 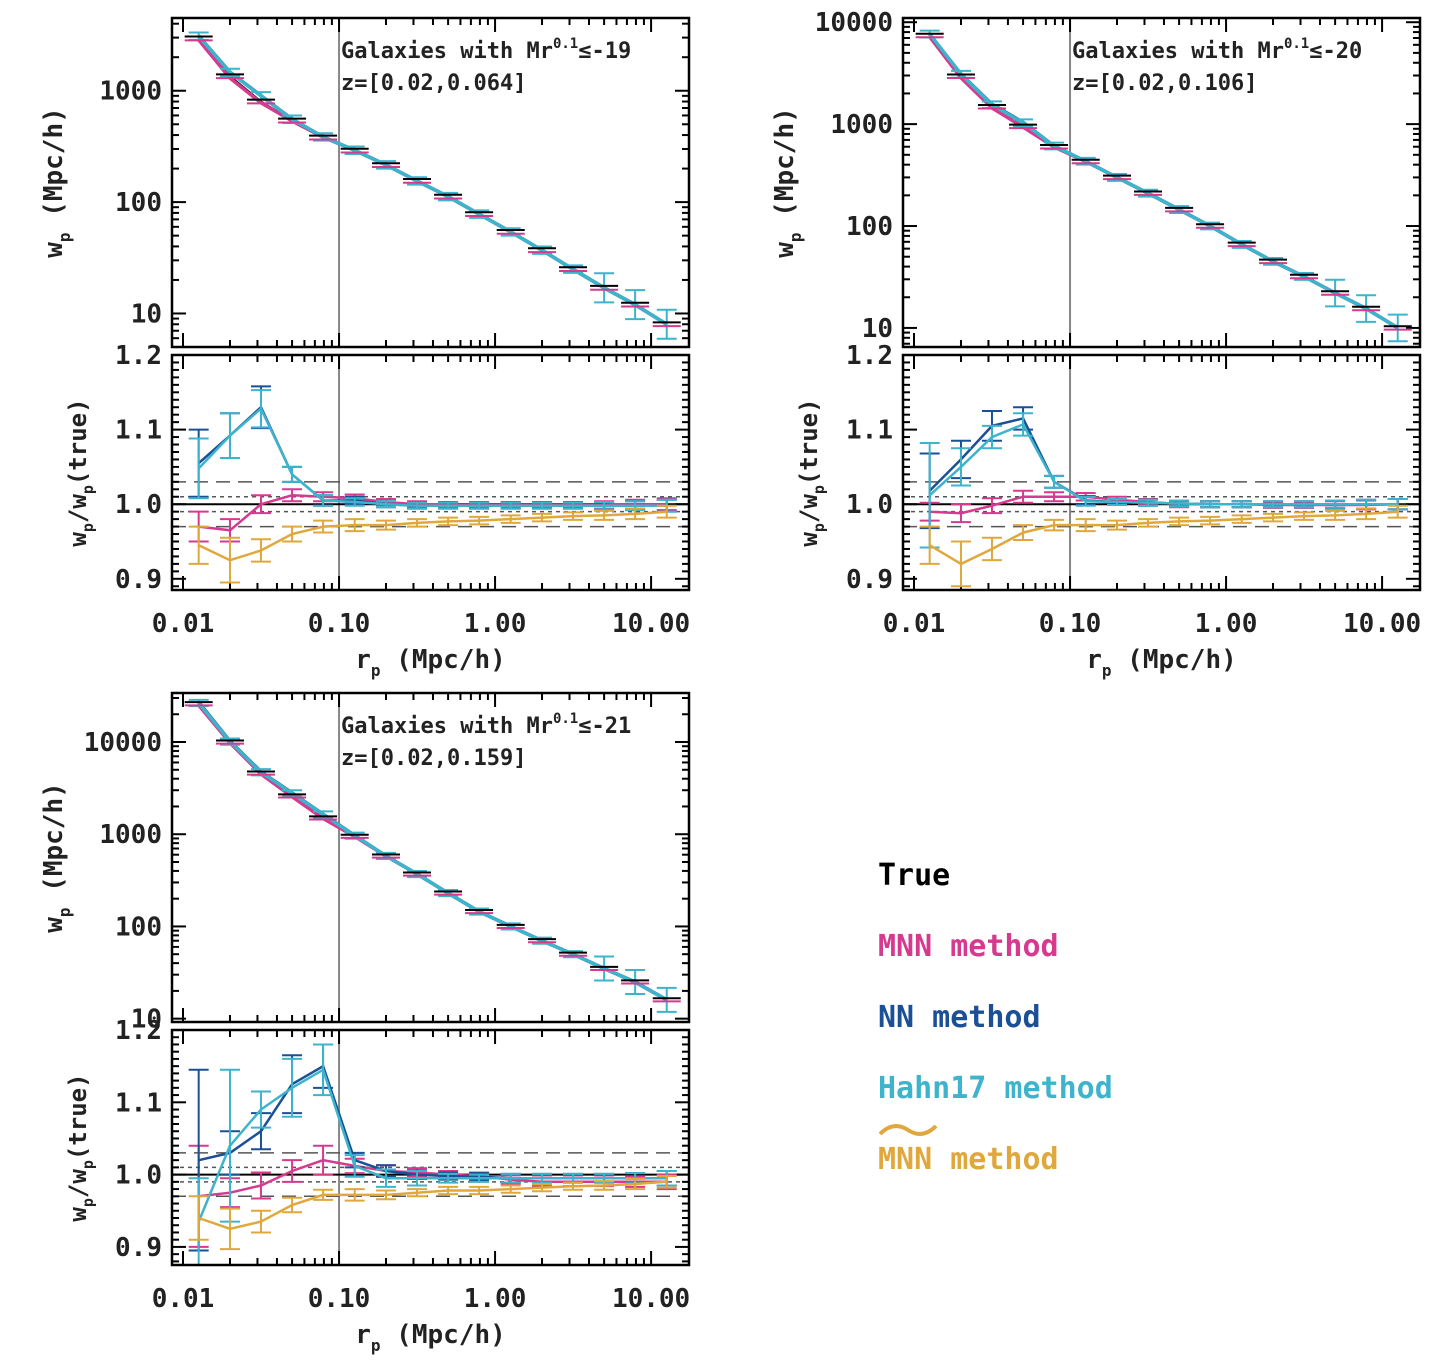 I want to click on legend-rest-text: method, so click(x=995, y=1159).